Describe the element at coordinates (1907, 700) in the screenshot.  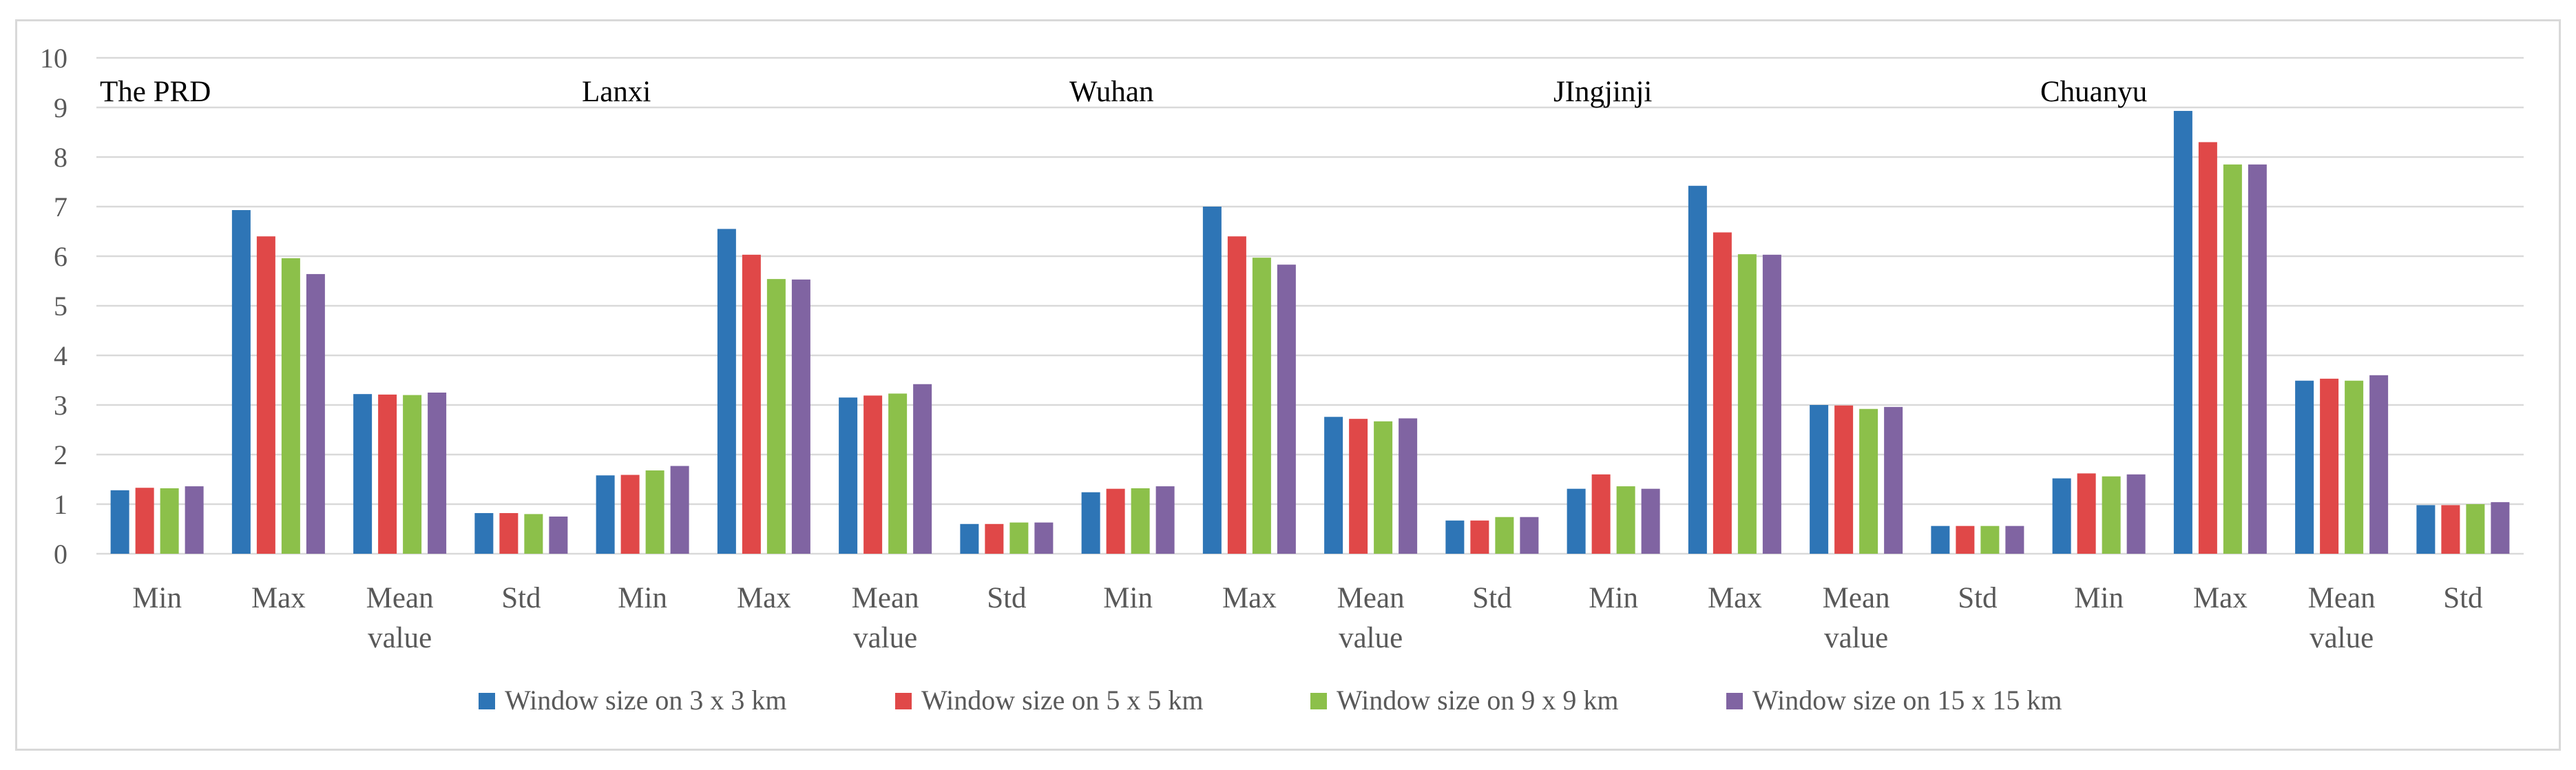
I see `legend-label: Window size on 15 x 15 km` at that location.